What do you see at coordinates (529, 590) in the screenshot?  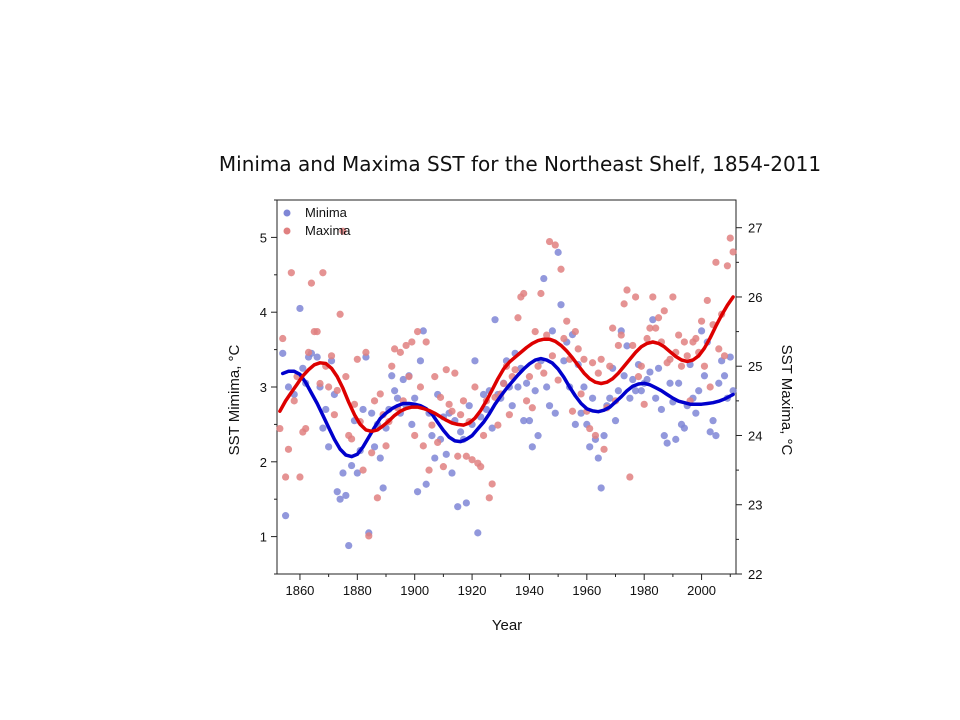 I see `x-tick-label: 1940` at bounding box center [529, 590].